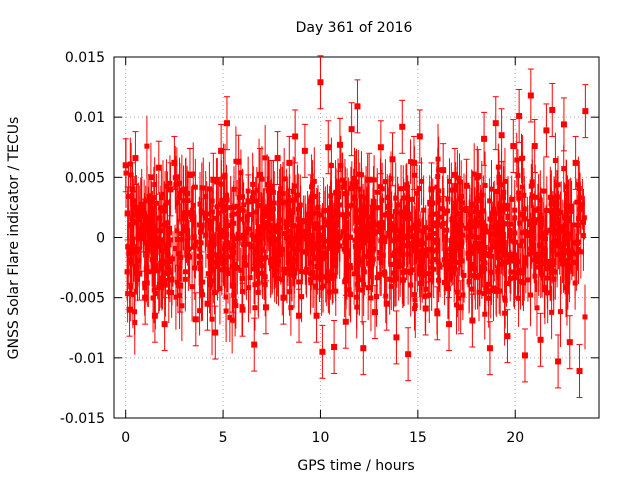 Image resolution: width=640 pixels, height=480 pixels. What do you see at coordinates (354, 28) in the screenshot?
I see `chart-title: Day 361 of 2016` at bounding box center [354, 28].